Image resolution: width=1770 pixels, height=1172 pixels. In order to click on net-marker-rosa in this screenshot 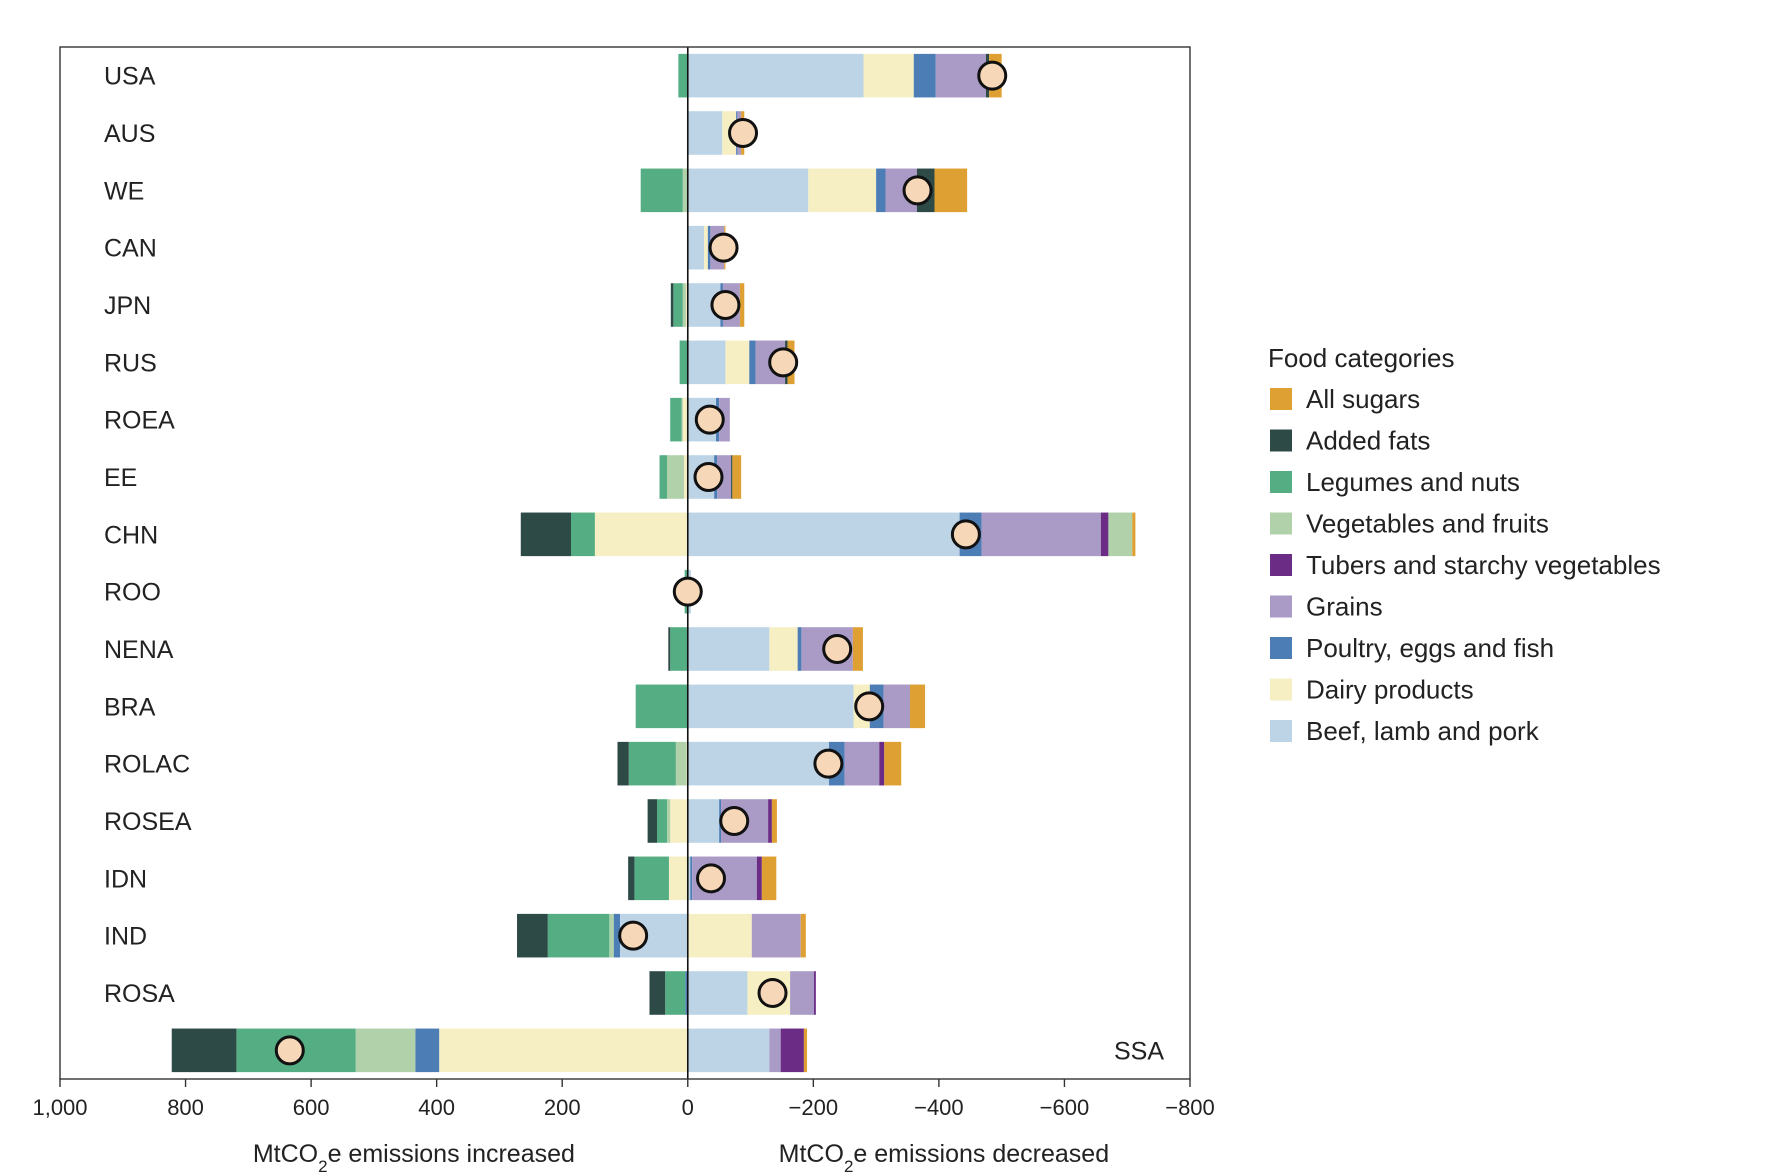, I will do `click(772, 993)`.